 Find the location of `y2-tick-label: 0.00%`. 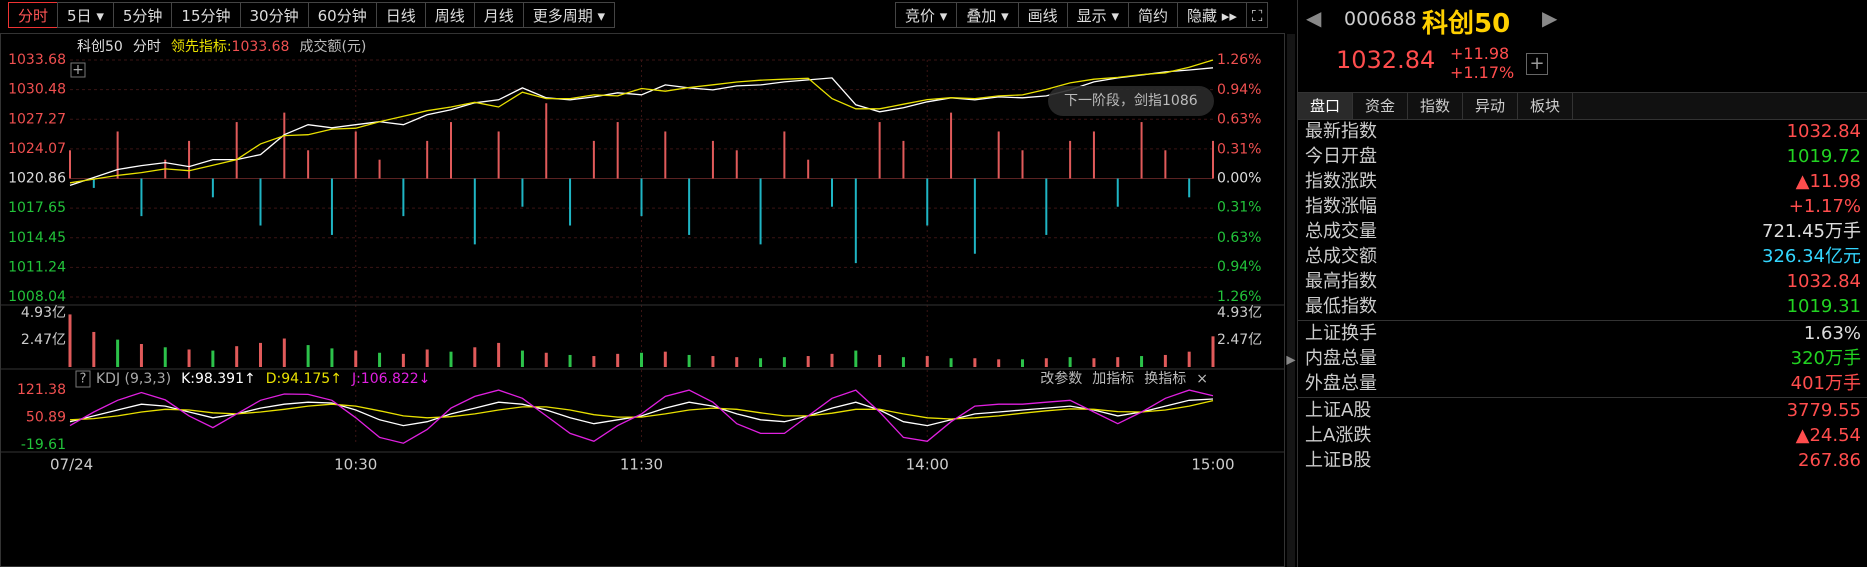

y2-tick-label: 0.00% is located at coordinates (1239, 179).